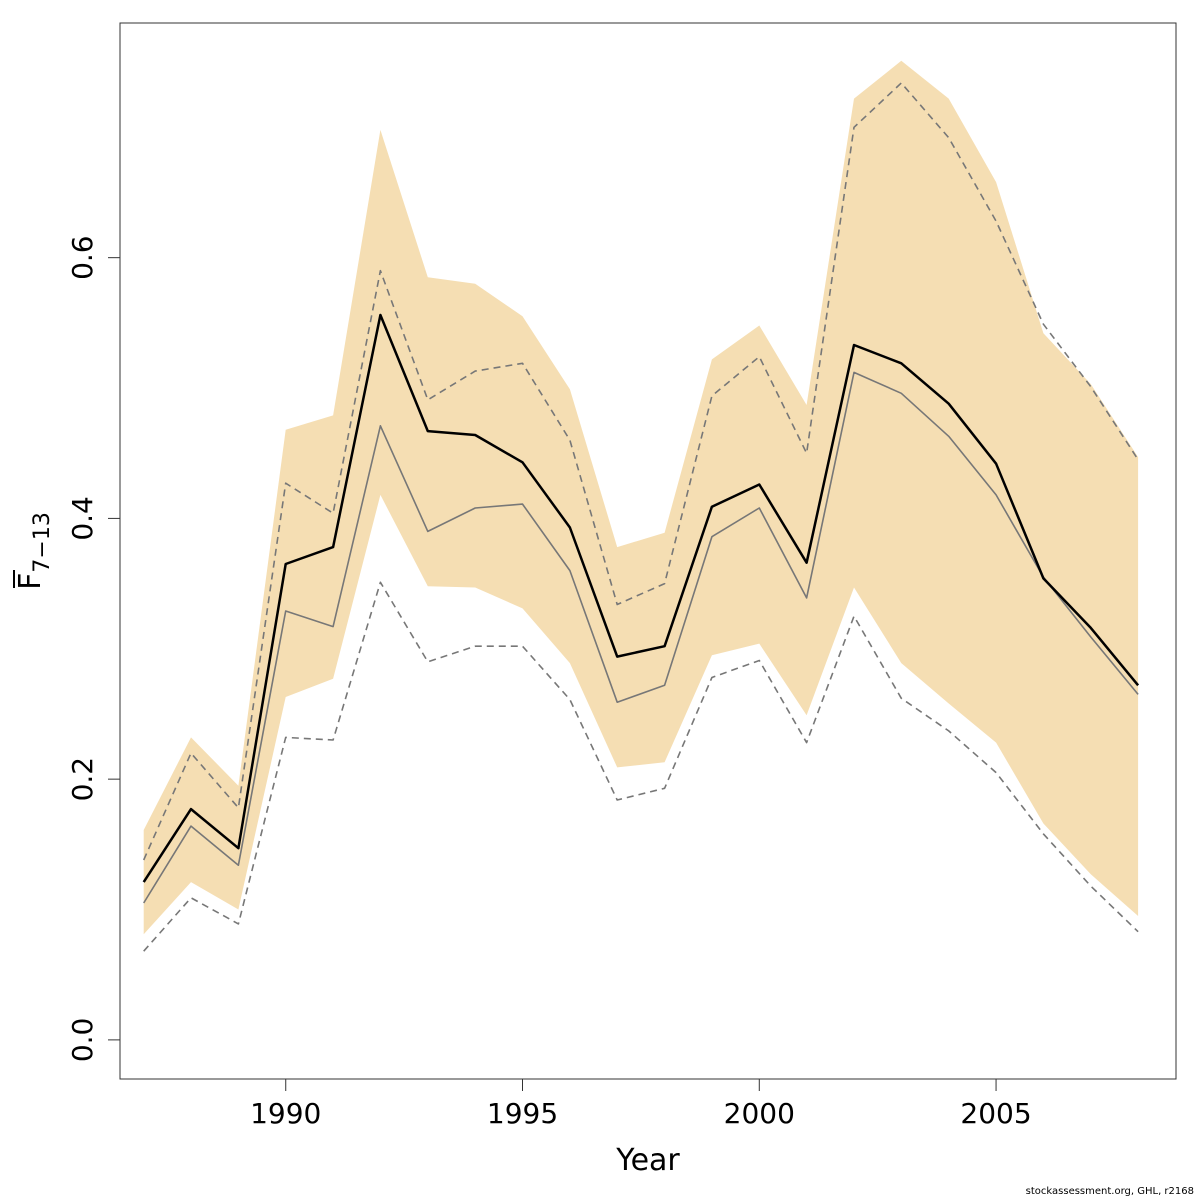 The image size is (1200, 1200). I want to click on y-axis: 0.0 0.2 0.4 0.6, so click(93, 649).